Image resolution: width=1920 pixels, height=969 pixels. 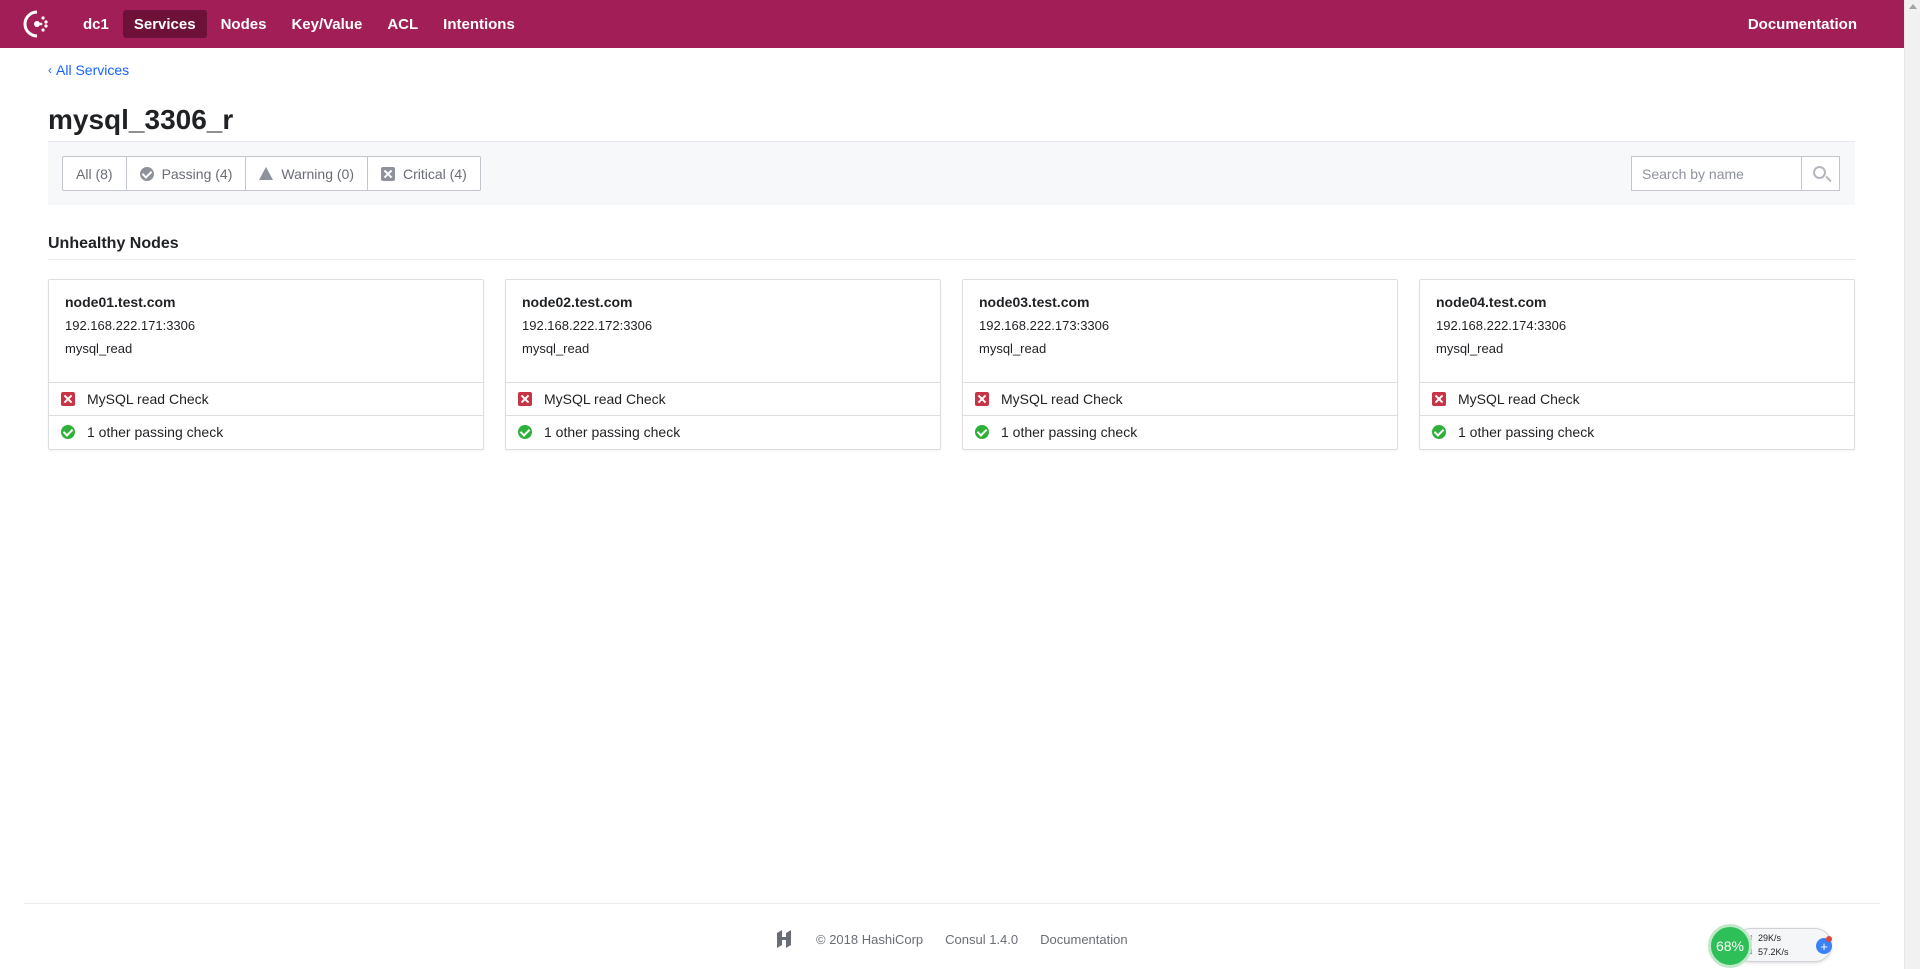 What do you see at coordinates (37, 24) in the screenshot?
I see `consul-logo-icon` at bounding box center [37, 24].